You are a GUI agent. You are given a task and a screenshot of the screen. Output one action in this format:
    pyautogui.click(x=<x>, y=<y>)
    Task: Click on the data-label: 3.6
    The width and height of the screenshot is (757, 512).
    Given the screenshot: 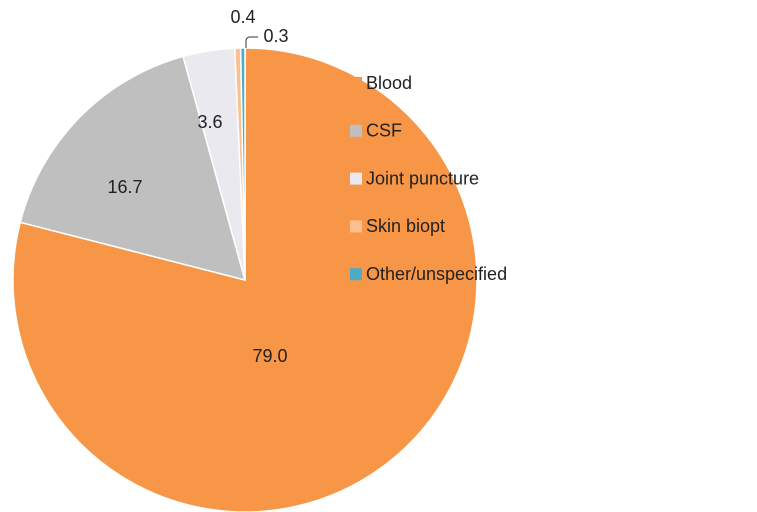 What is the action you would take?
    pyautogui.click(x=209, y=122)
    